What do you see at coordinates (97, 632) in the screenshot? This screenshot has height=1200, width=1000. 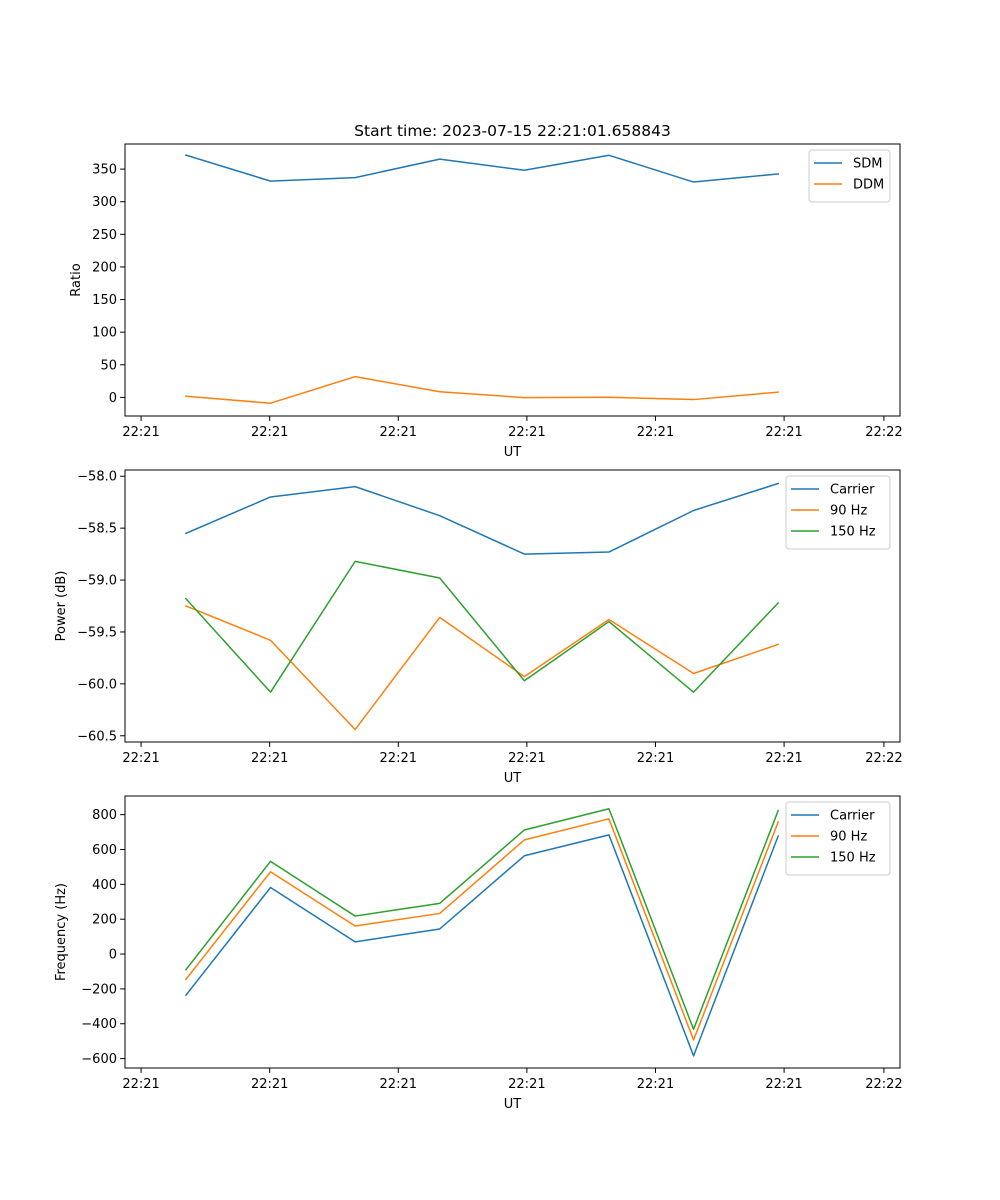 I see `y-tick-label: −59.5` at bounding box center [97, 632].